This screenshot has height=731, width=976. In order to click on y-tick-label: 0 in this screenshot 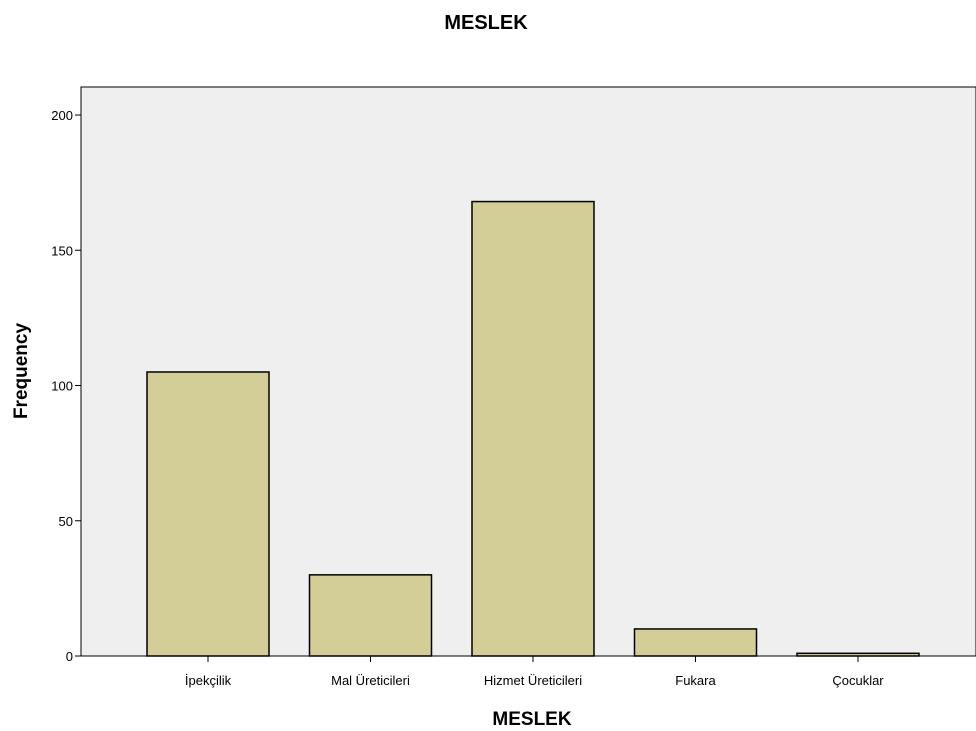, I will do `click(69, 656)`.